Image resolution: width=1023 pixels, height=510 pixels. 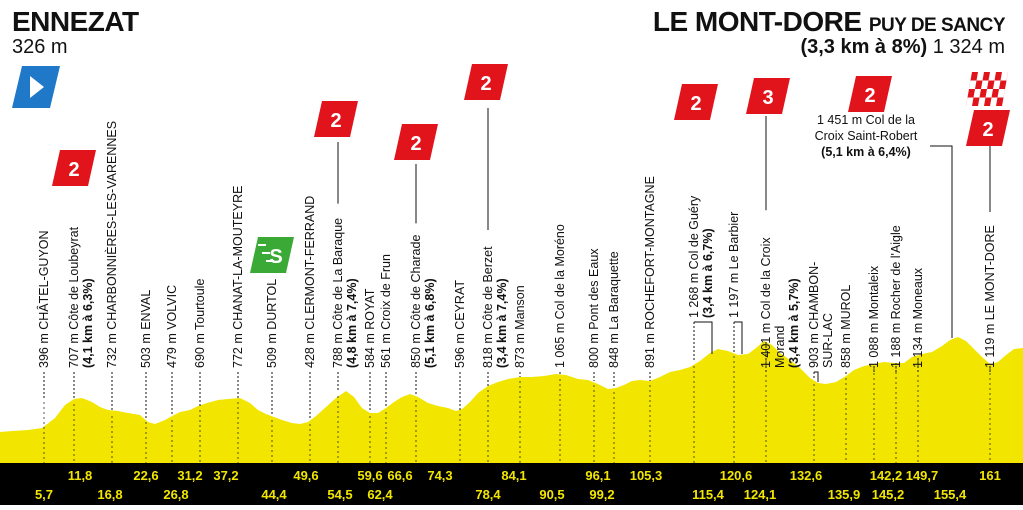 What do you see at coordinates (866, 152) in the screenshot?
I see `saint-robert-line3: (5,1 km à 6,4%)` at bounding box center [866, 152].